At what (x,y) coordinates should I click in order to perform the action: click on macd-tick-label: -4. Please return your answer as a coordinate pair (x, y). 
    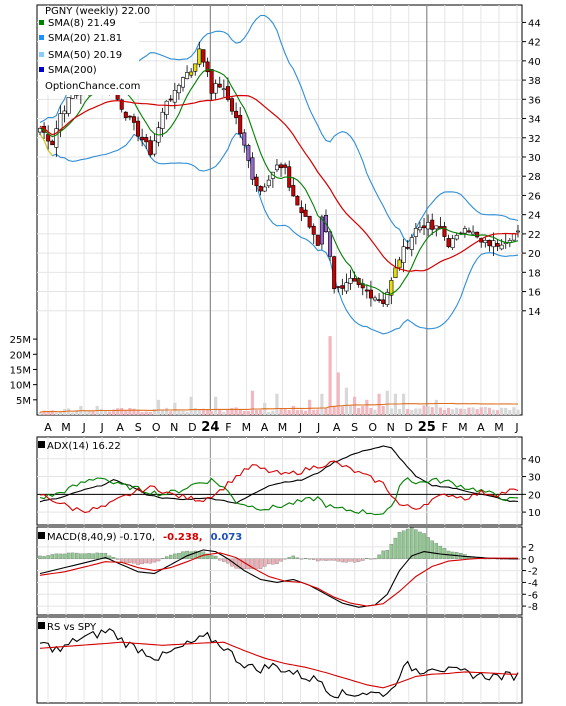
    Looking at the image, I should click on (533, 583).